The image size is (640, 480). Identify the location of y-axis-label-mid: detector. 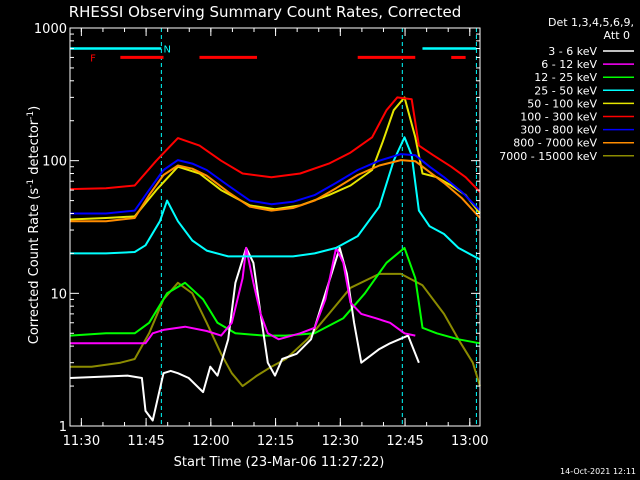
(34, 149).